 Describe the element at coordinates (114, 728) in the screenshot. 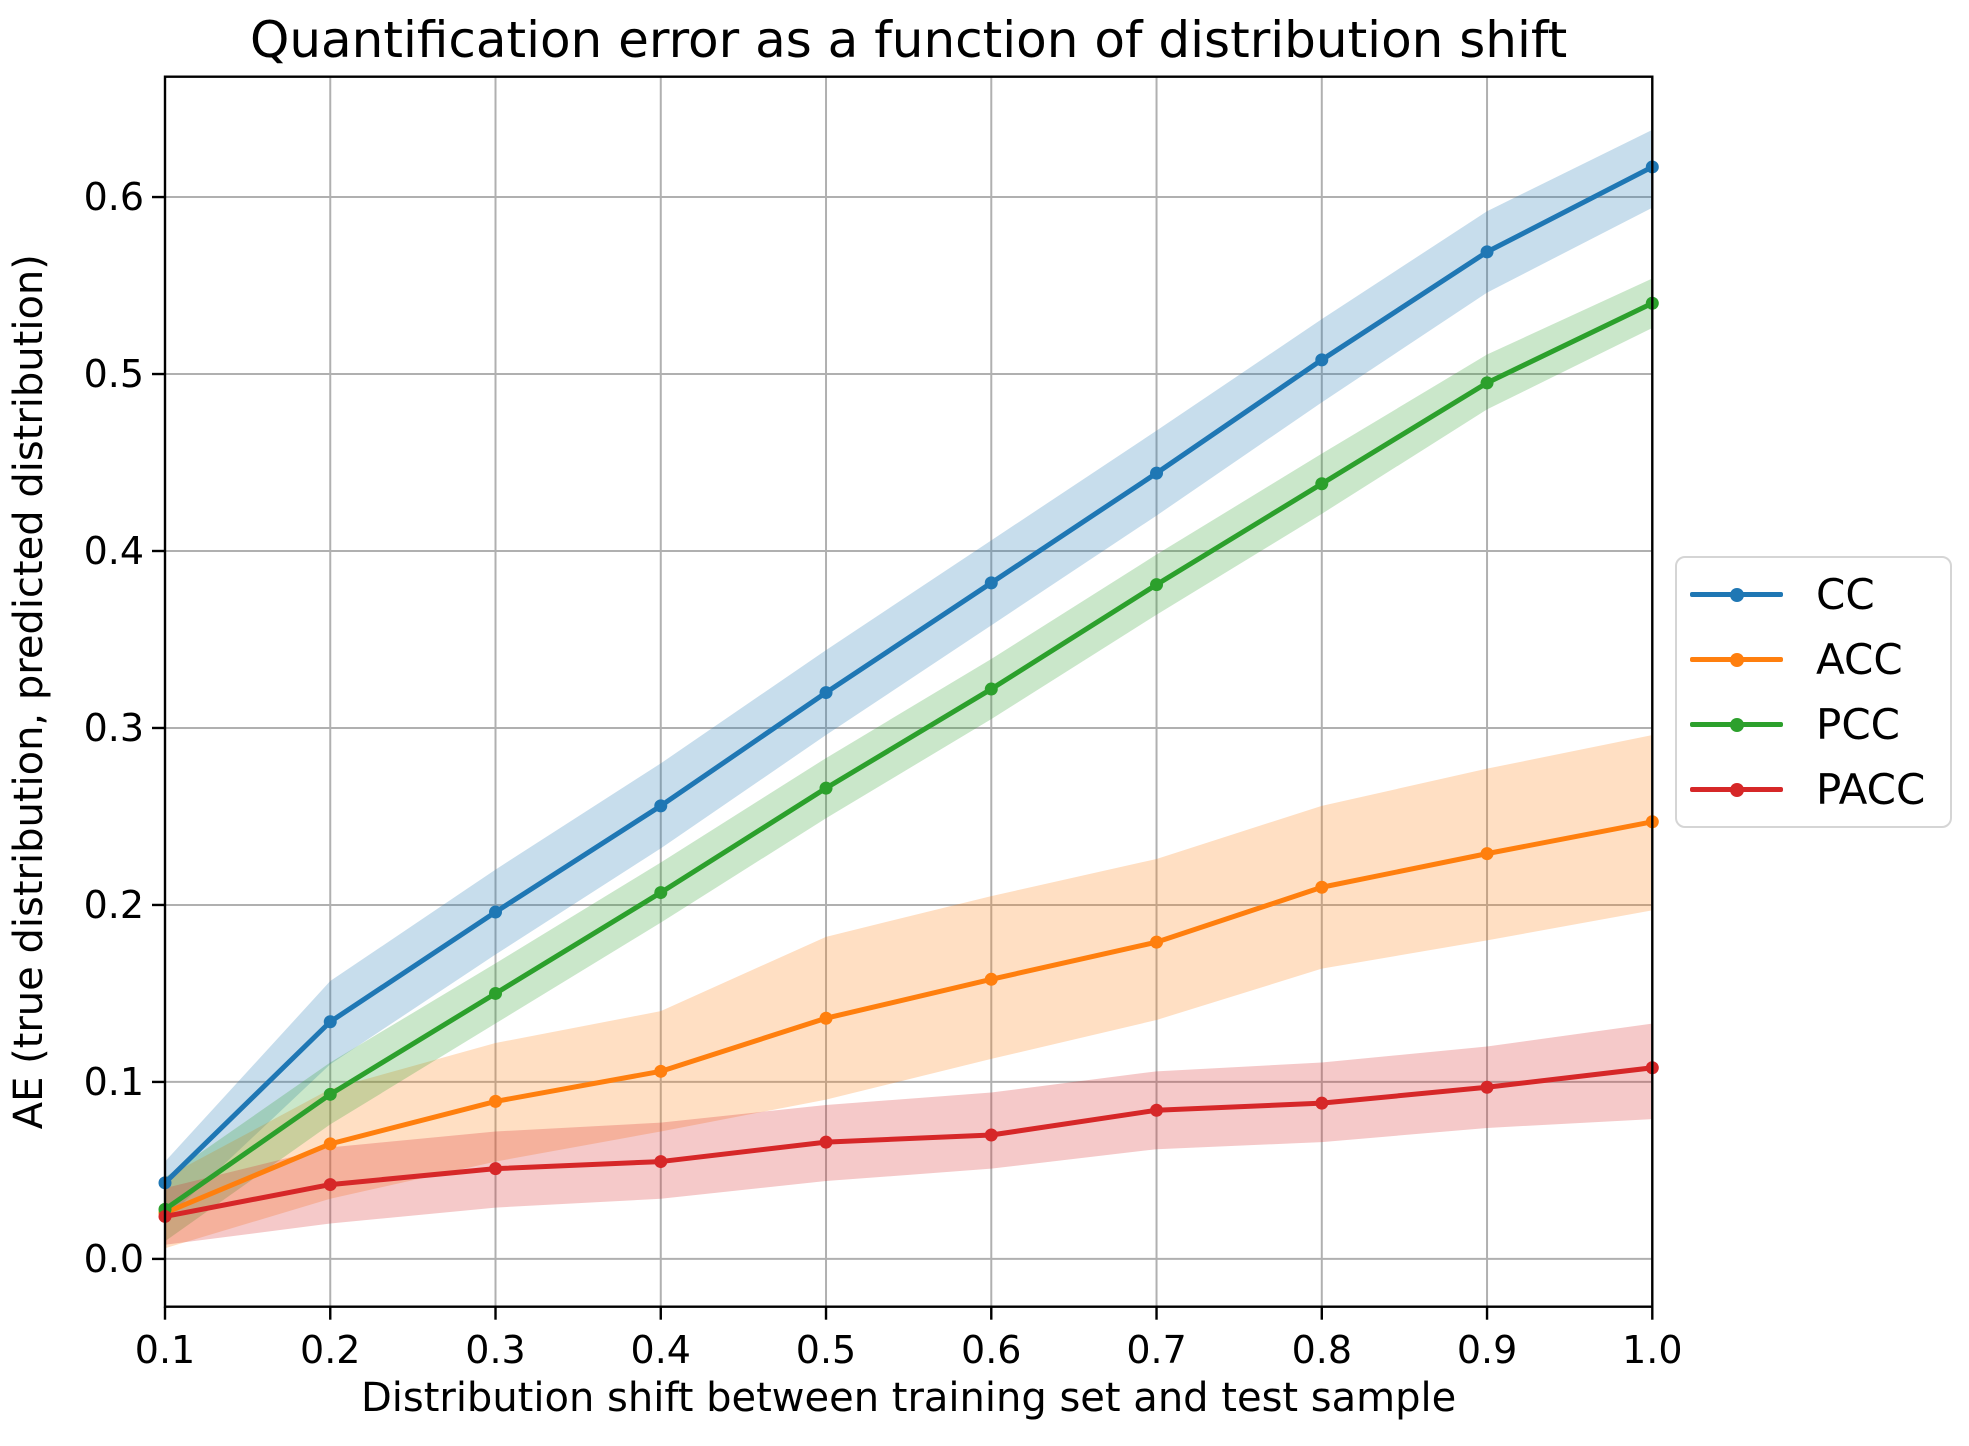

I see `y-tick-label: 0.3` at that location.